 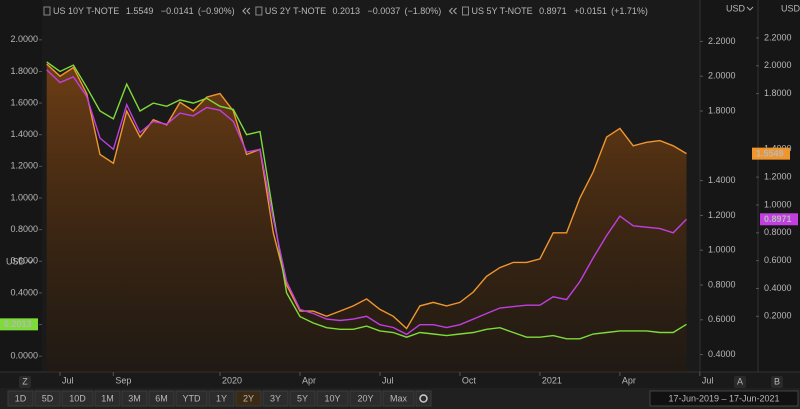 I want to click on range-button-label: Max, so click(x=399, y=398).